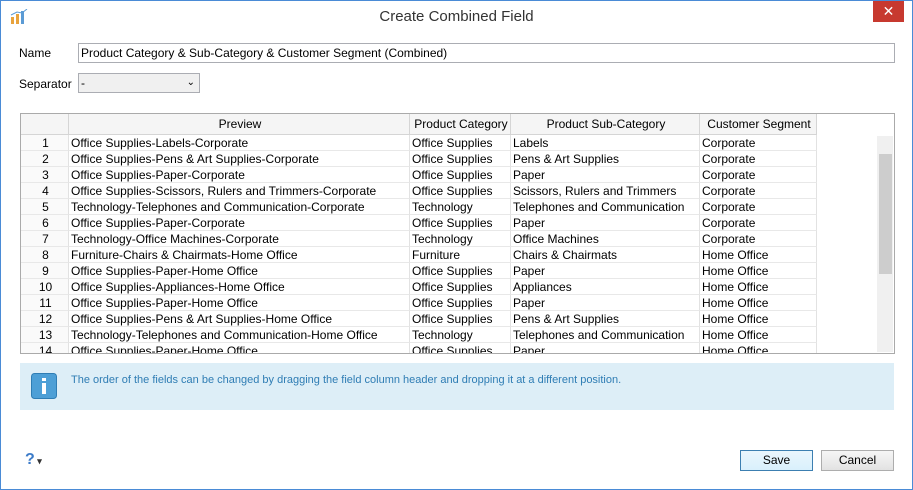 The width and height of the screenshot is (913, 490). What do you see at coordinates (460, 255) in the screenshot?
I see `table-cell: Furniture` at bounding box center [460, 255].